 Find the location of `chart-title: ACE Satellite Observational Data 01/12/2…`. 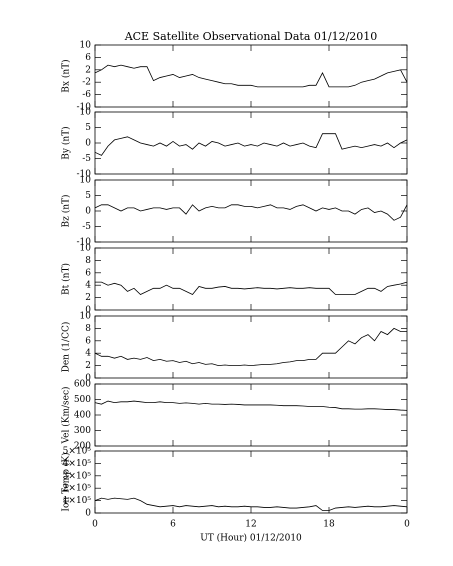

chart-title: ACE Satellite Observational Data 01/12/2… is located at coordinates (251, 36).